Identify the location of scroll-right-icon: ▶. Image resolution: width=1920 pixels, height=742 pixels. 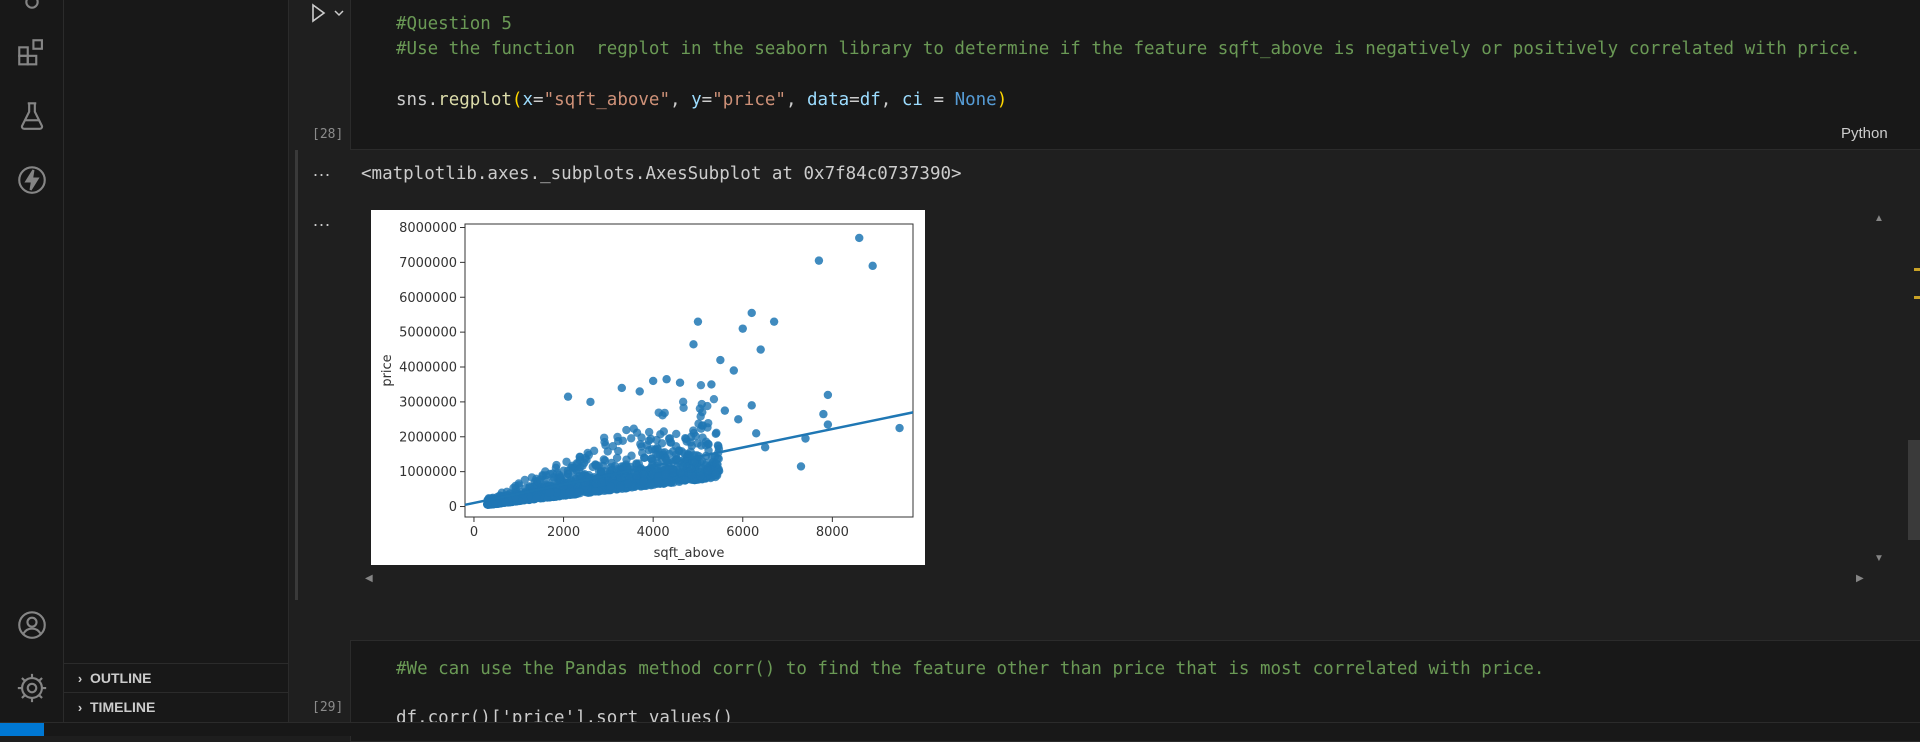
(1860, 578).